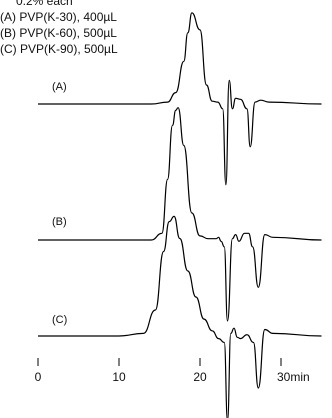  Describe the element at coordinates (59, 87) in the screenshot. I see `trace-label-a: (A)` at that location.